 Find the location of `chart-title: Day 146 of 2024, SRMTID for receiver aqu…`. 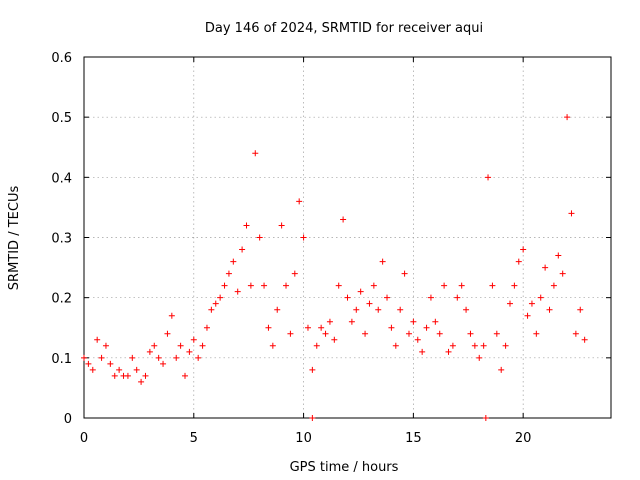

chart-title: Day 146 of 2024, SRMTID for receiver aqu… is located at coordinates (344, 28).